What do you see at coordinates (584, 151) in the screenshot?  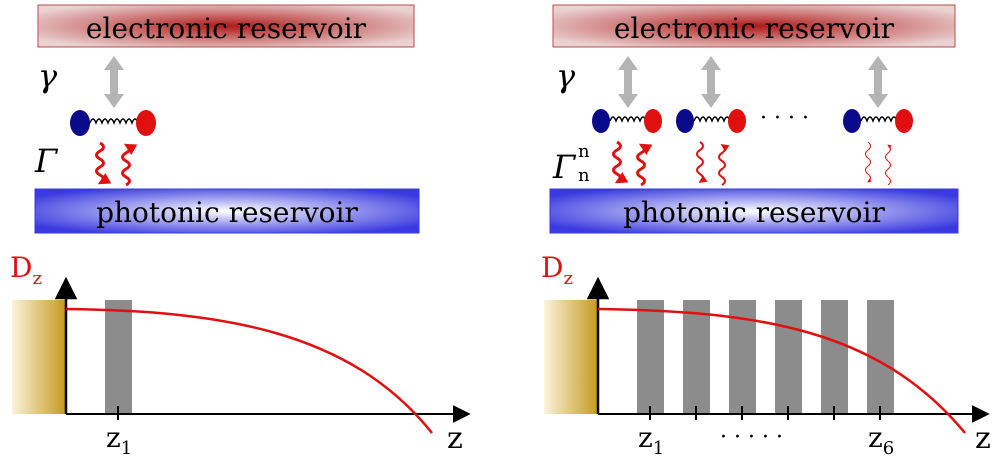 I see `Gamma-sup: n` at bounding box center [584, 151].